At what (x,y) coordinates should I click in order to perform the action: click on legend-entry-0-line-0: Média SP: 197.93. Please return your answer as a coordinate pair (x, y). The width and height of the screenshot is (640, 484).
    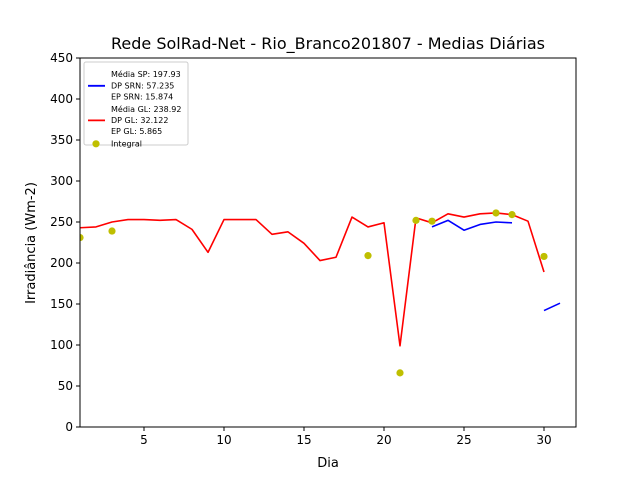
    Looking at the image, I should click on (146, 74).